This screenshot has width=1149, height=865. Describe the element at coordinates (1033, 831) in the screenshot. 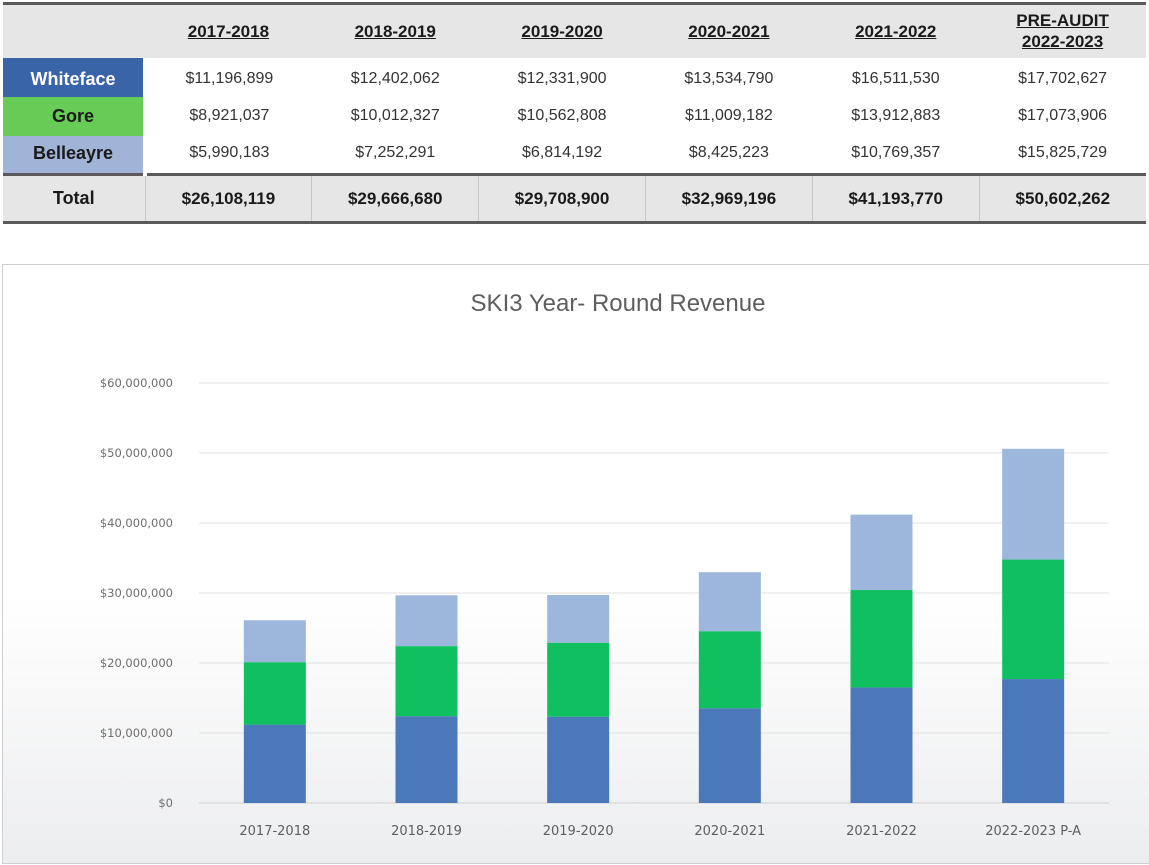

I see `x-tick-label: 2022-2023 P-A` at that location.